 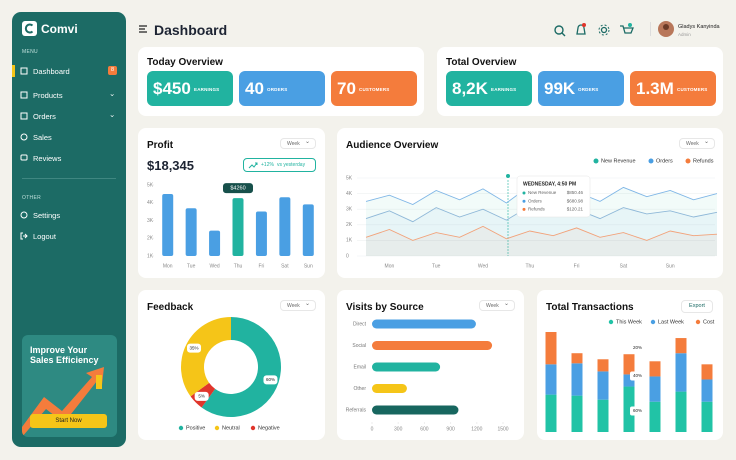 What do you see at coordinates (69, 236) in the screenshot?
I see `menu-item: Logout` at bounding box center [69, 236].